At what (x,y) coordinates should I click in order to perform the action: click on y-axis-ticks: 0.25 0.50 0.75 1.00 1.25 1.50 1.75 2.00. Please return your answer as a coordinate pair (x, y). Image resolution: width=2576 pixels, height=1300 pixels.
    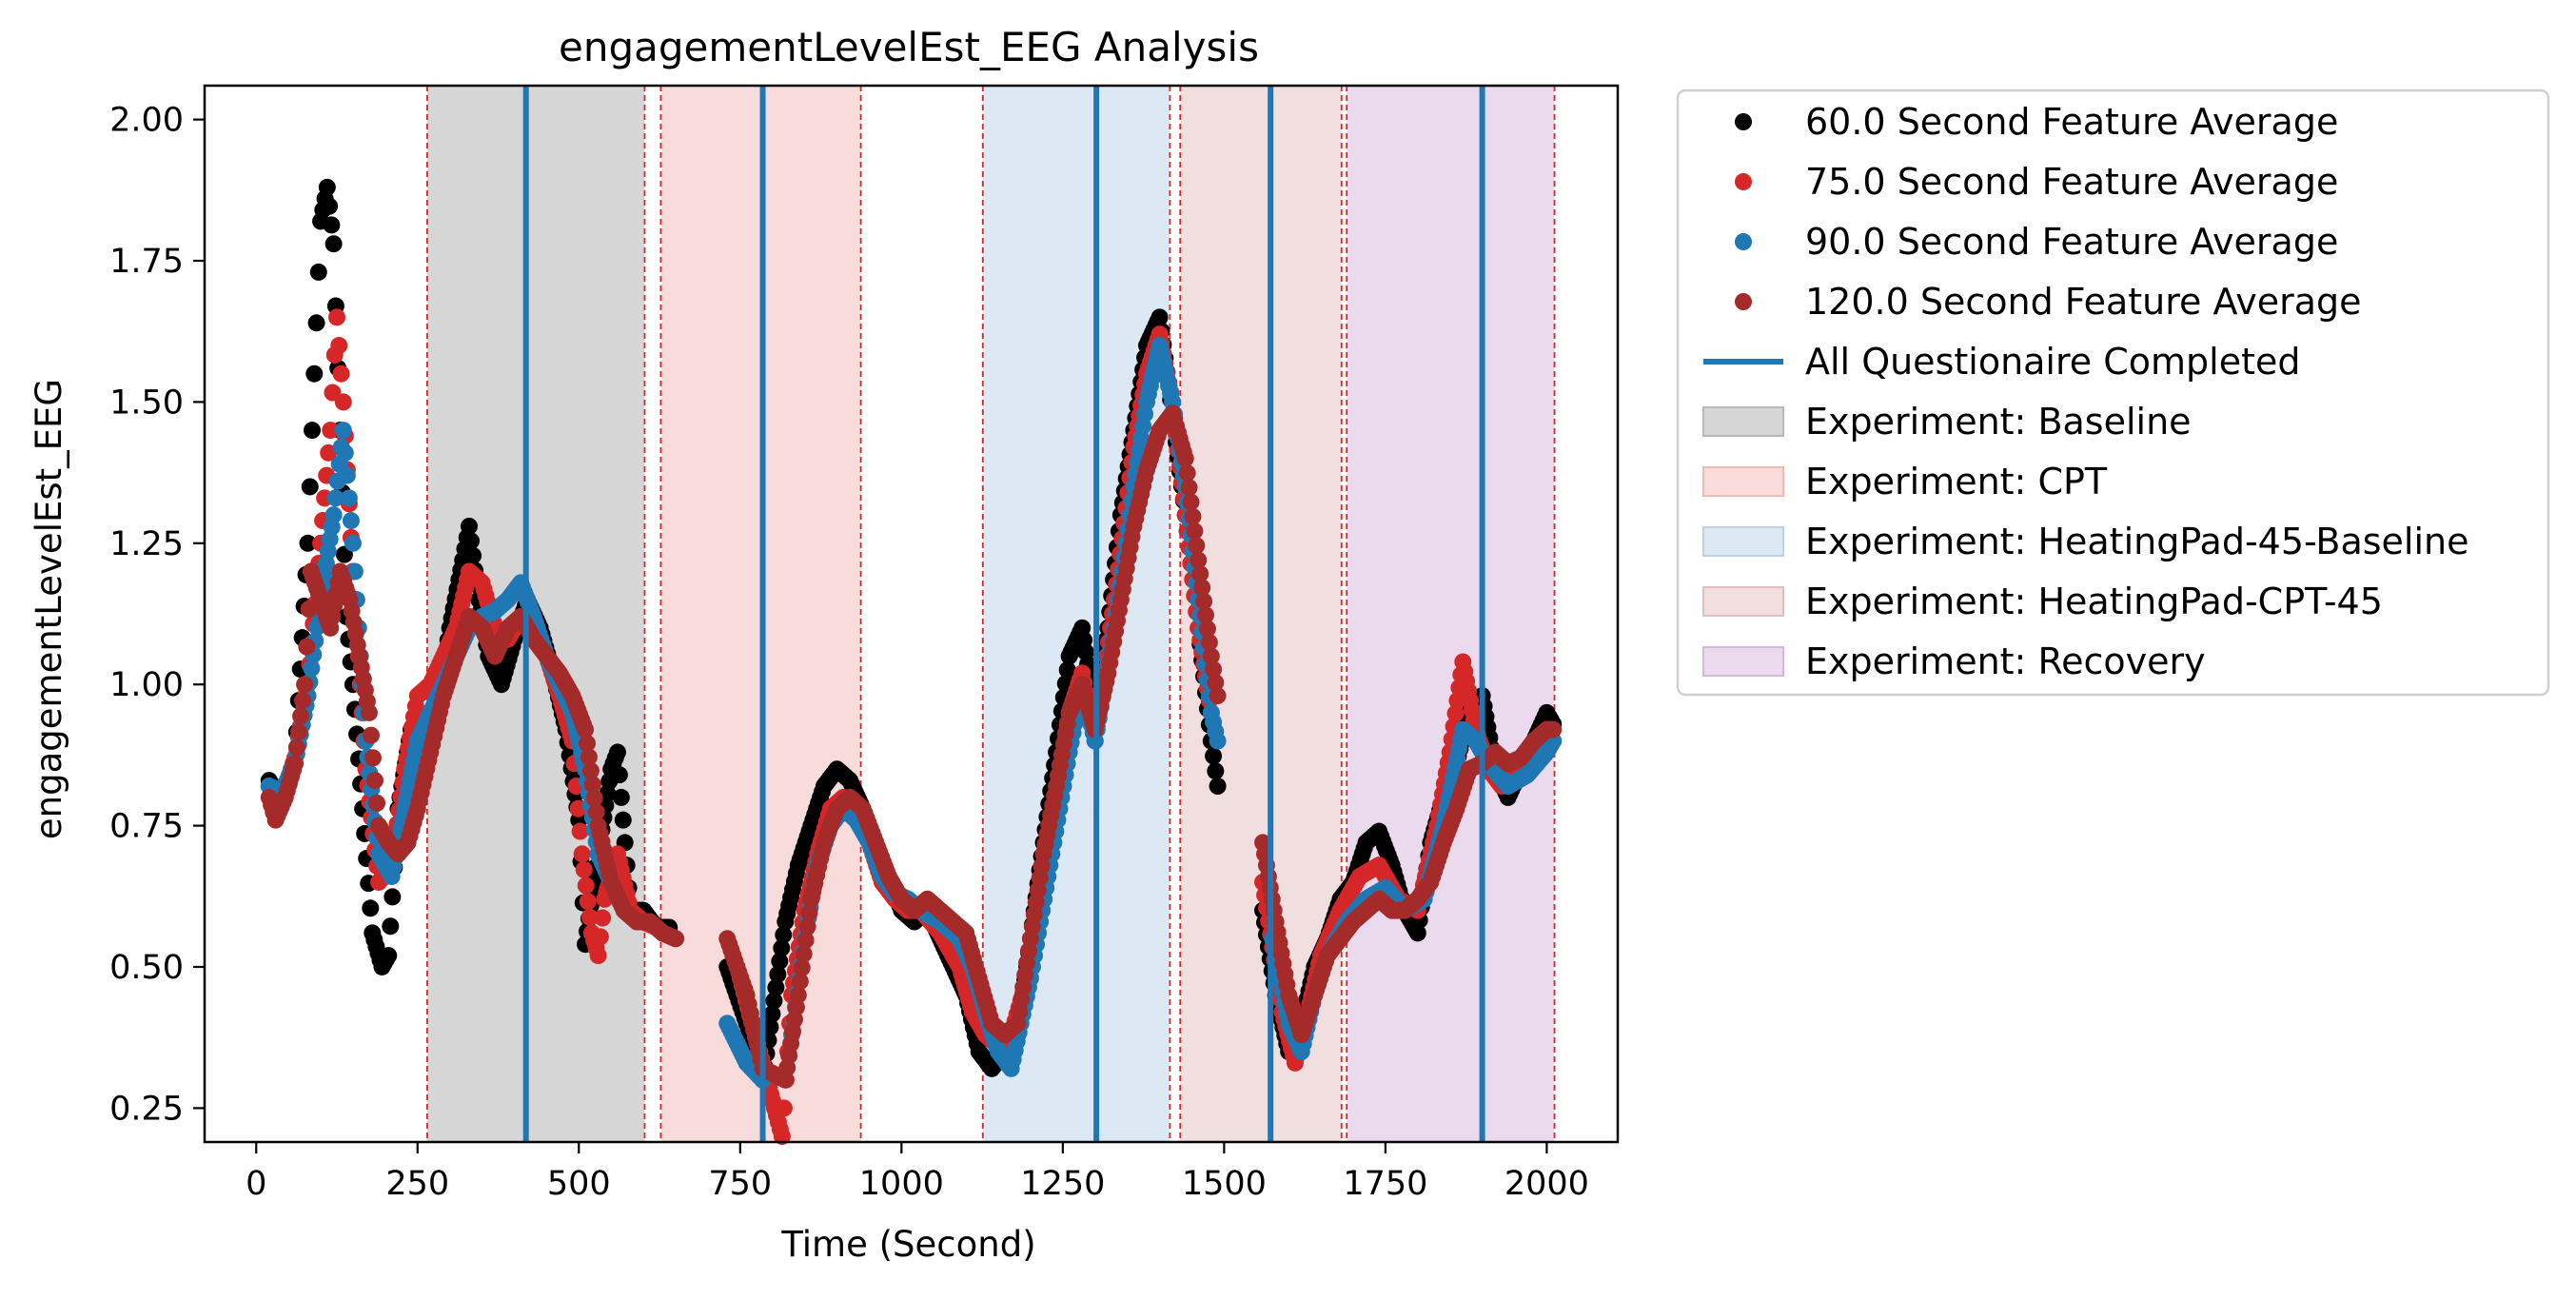
    Looking at the image, I should click on (157, 615).